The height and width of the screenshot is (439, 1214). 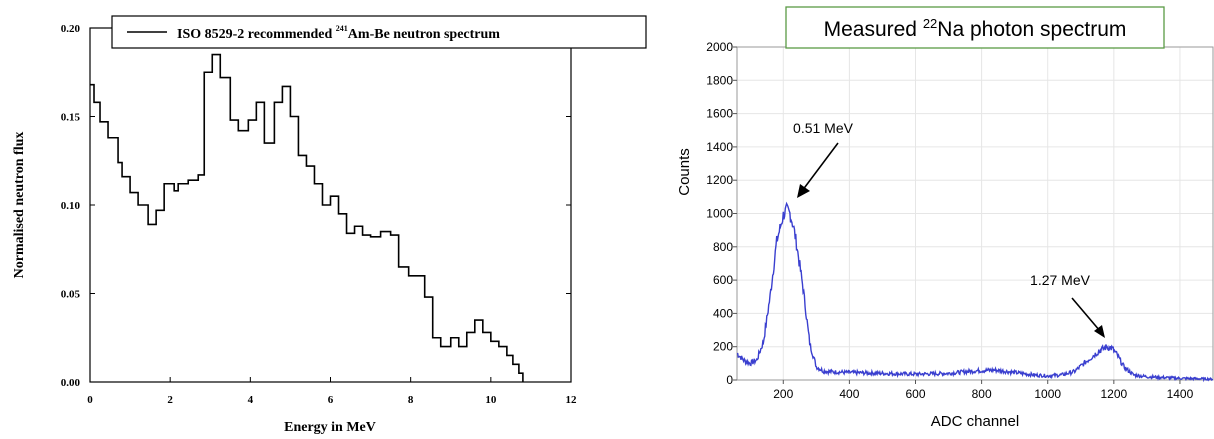 I want to click on left-x-tick-label: 6, so click(x=331, y=400).